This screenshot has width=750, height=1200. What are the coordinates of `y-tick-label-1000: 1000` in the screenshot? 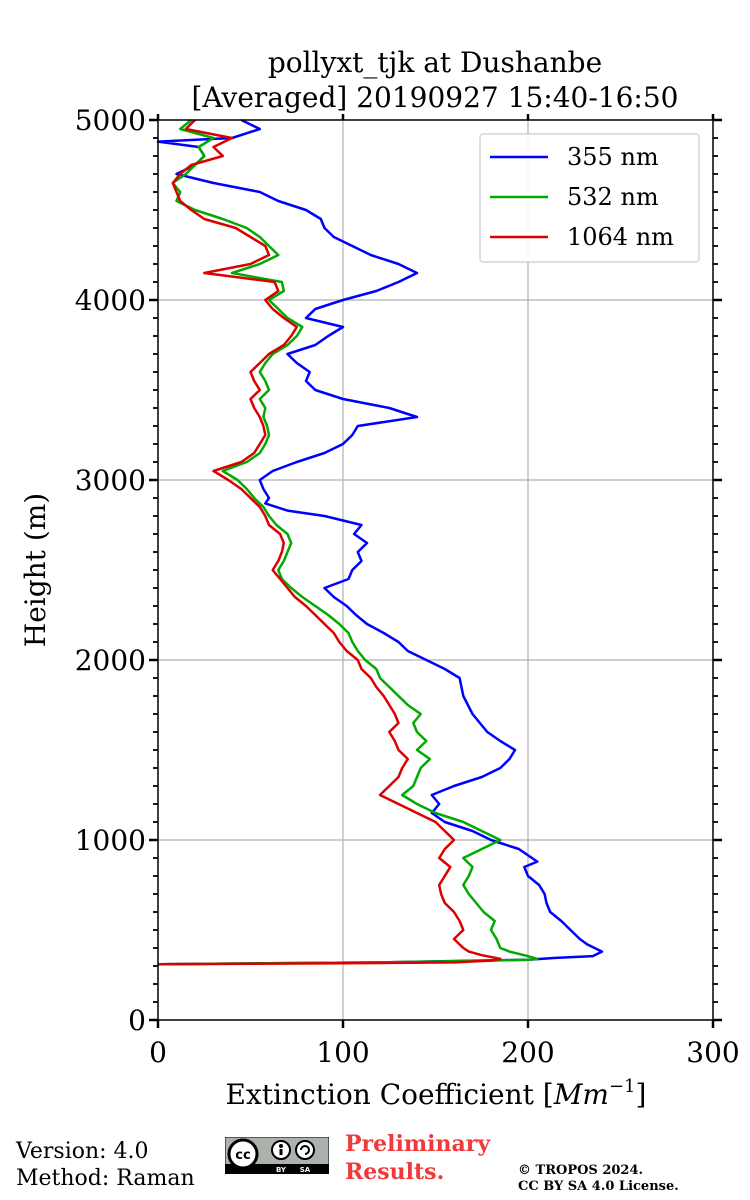 It's located at (110, 840).